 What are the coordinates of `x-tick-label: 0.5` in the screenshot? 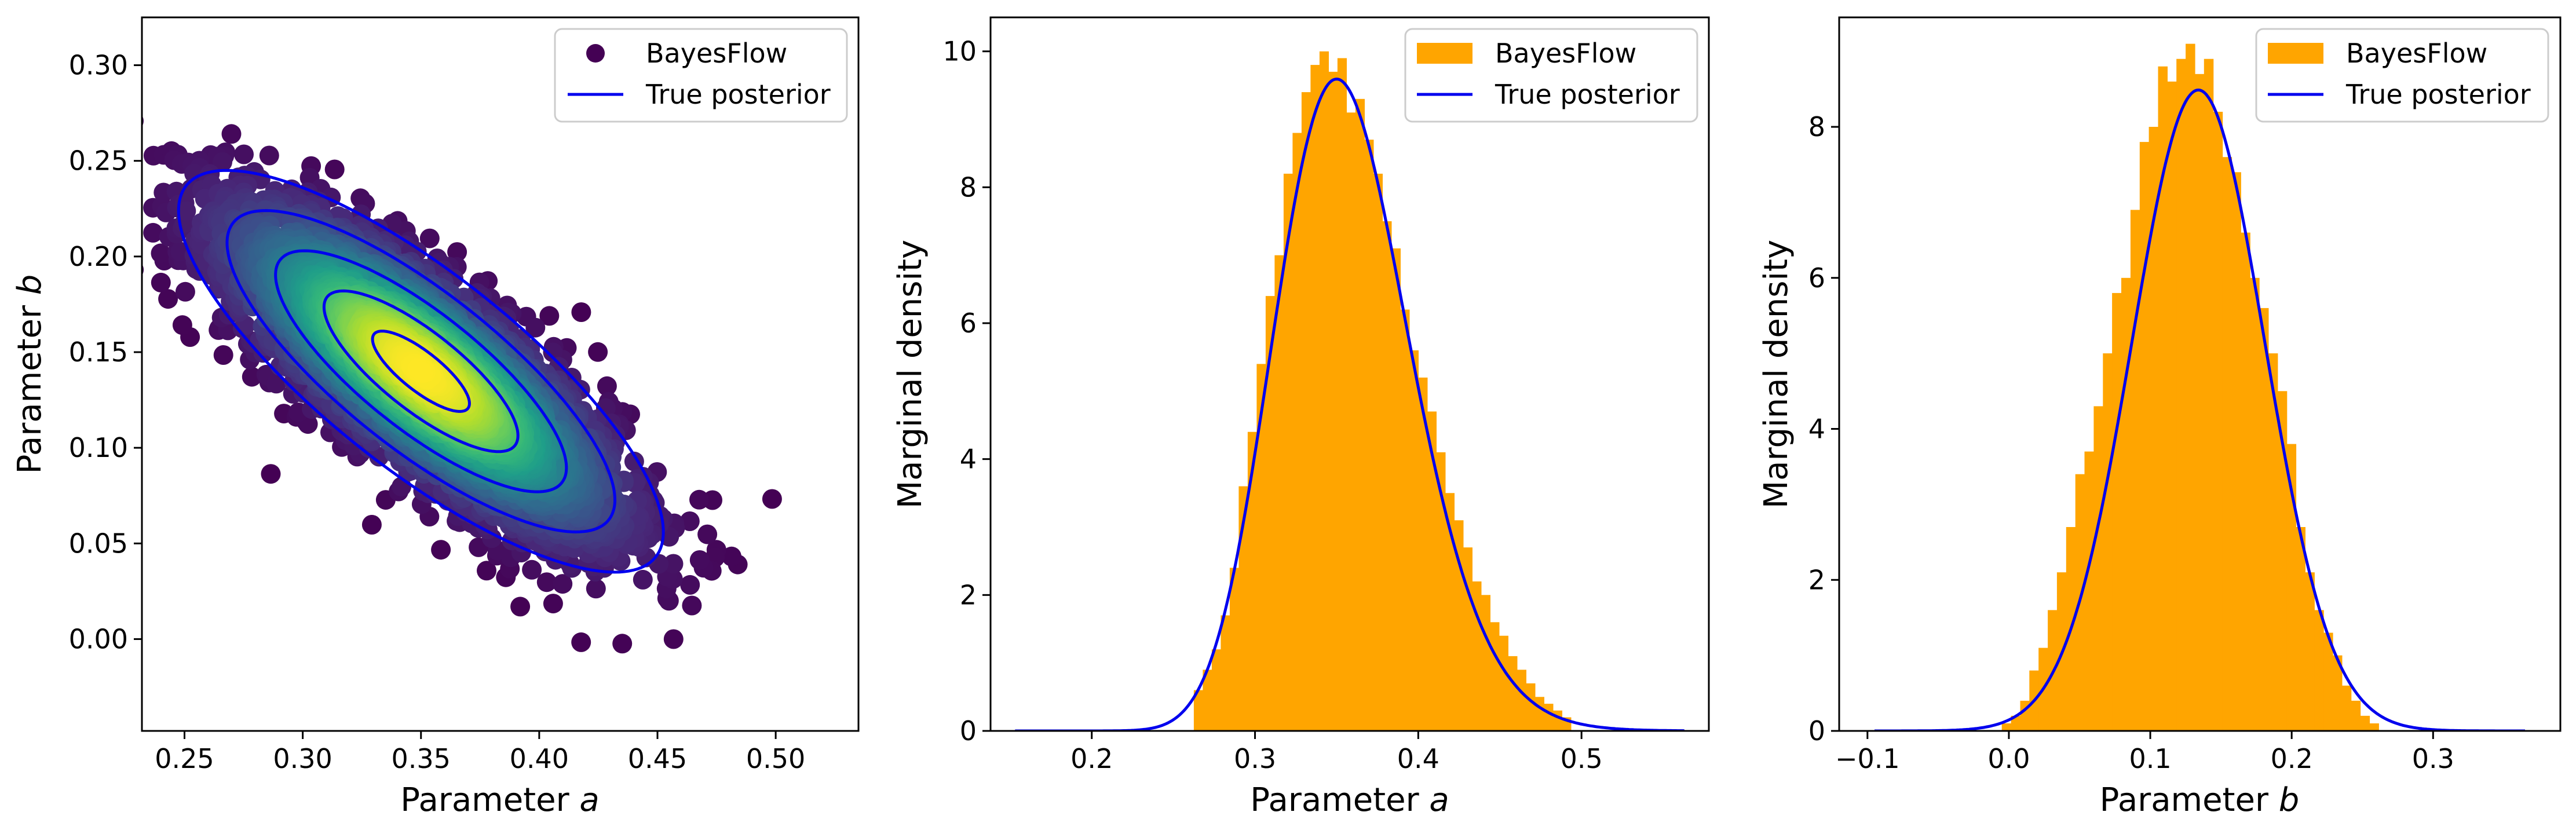 It's located at (1582, 759).